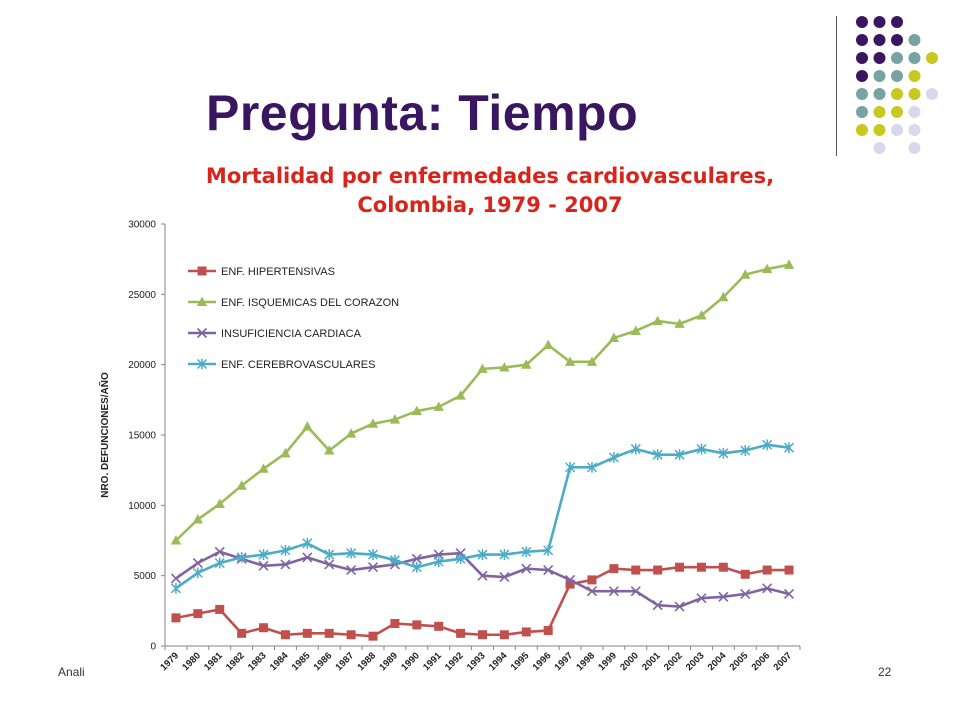 This screenshot has width=960, height=720. Describe the element at coordinates (490, 205) in the screenshot. I see `chart-title-line-2: Colombia, 1979 - 2007` at that location.